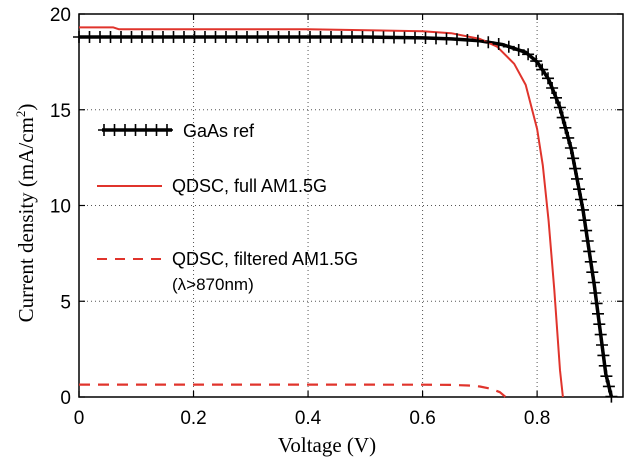 The height and width of the screenshot is (461, 626). I want to click on y-tick-label: 5, so click(65, 302).